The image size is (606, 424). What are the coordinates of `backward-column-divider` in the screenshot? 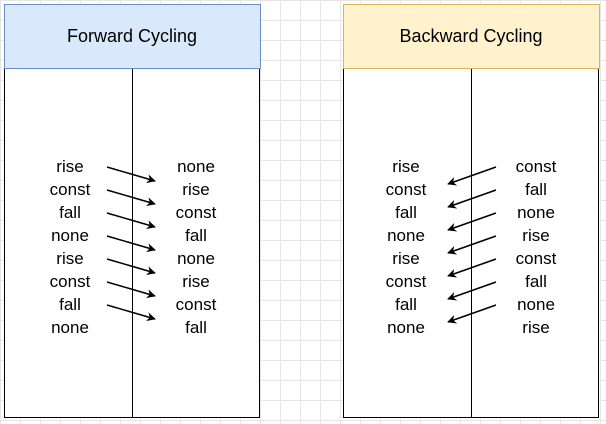 It's located at (471, 243).